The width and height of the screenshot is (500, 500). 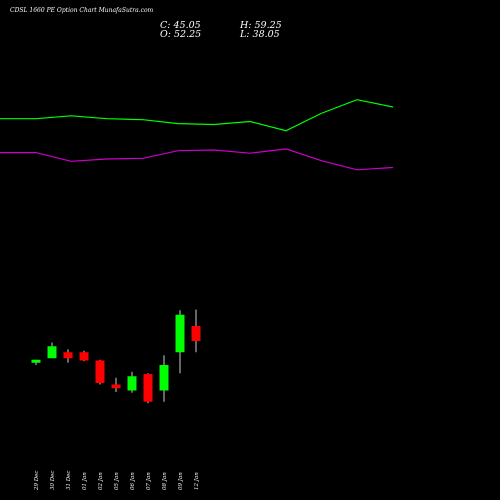 What do you see at coordinates (69, 481) in the screenshot?
I see `x-tick-label: 31 Dec` at bounding box center [69, 481].